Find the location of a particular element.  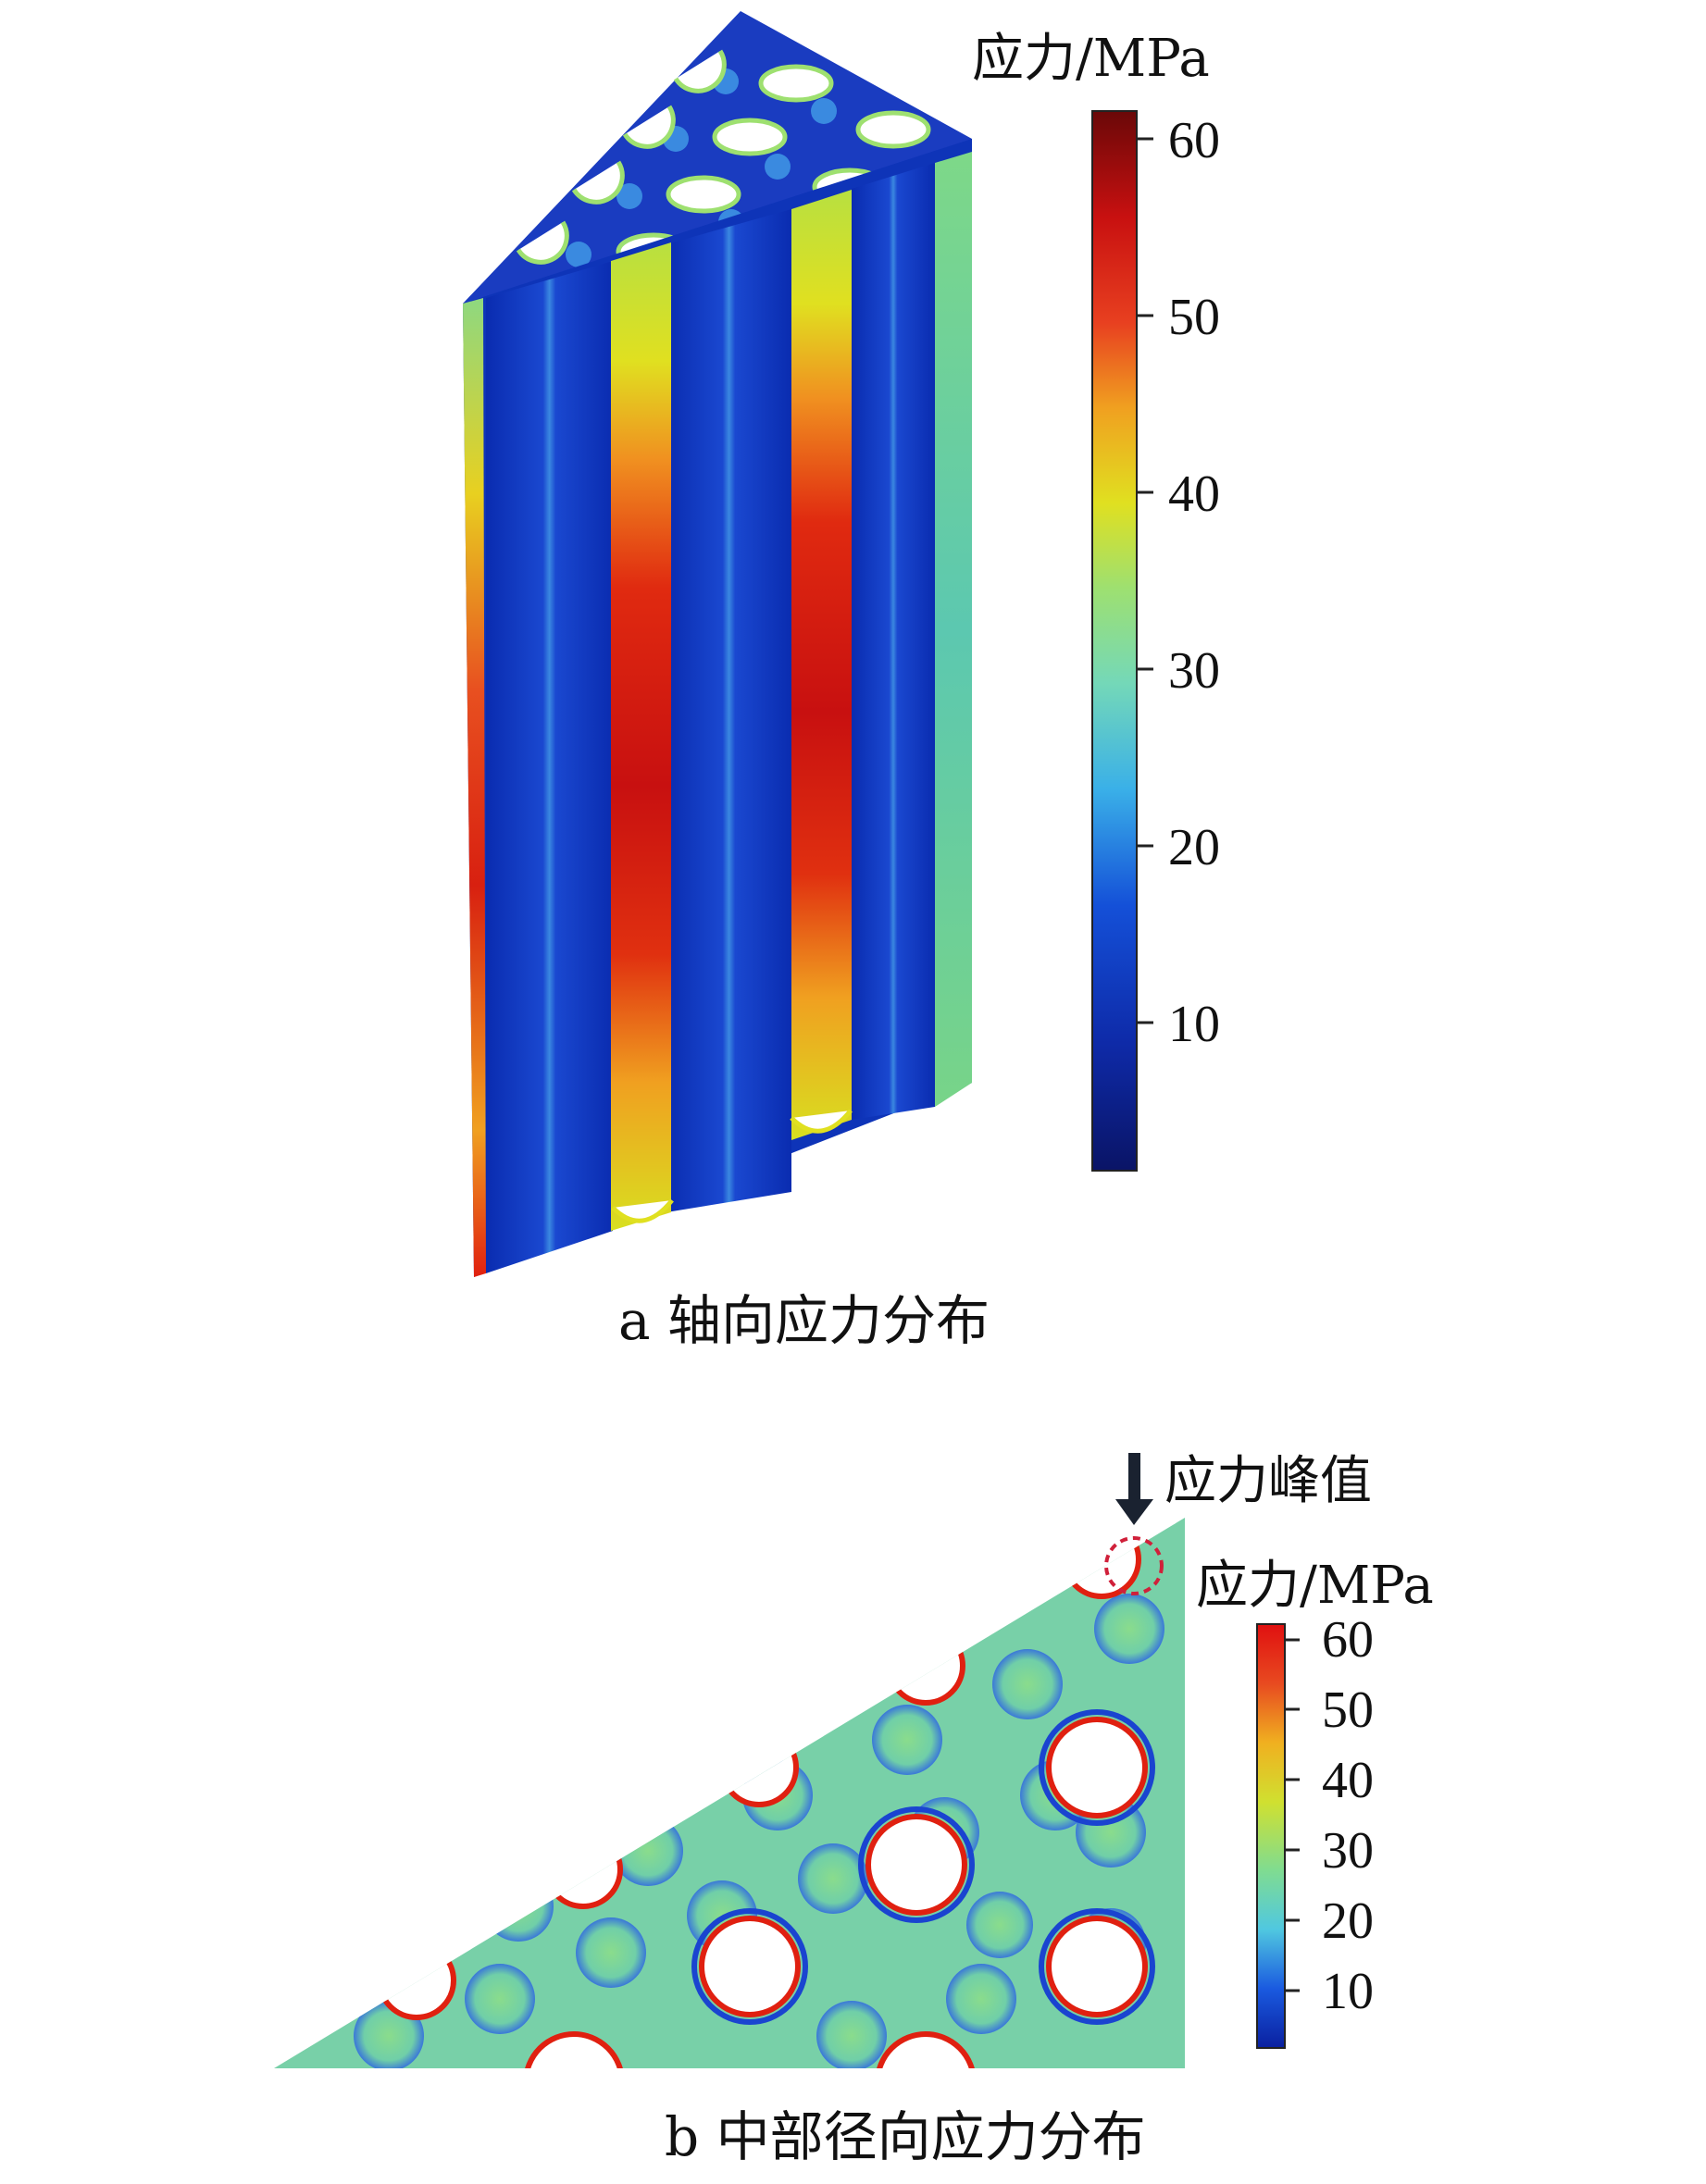

colorbar-b-tick-60: 60 is located at coordinates (1348, 1640).